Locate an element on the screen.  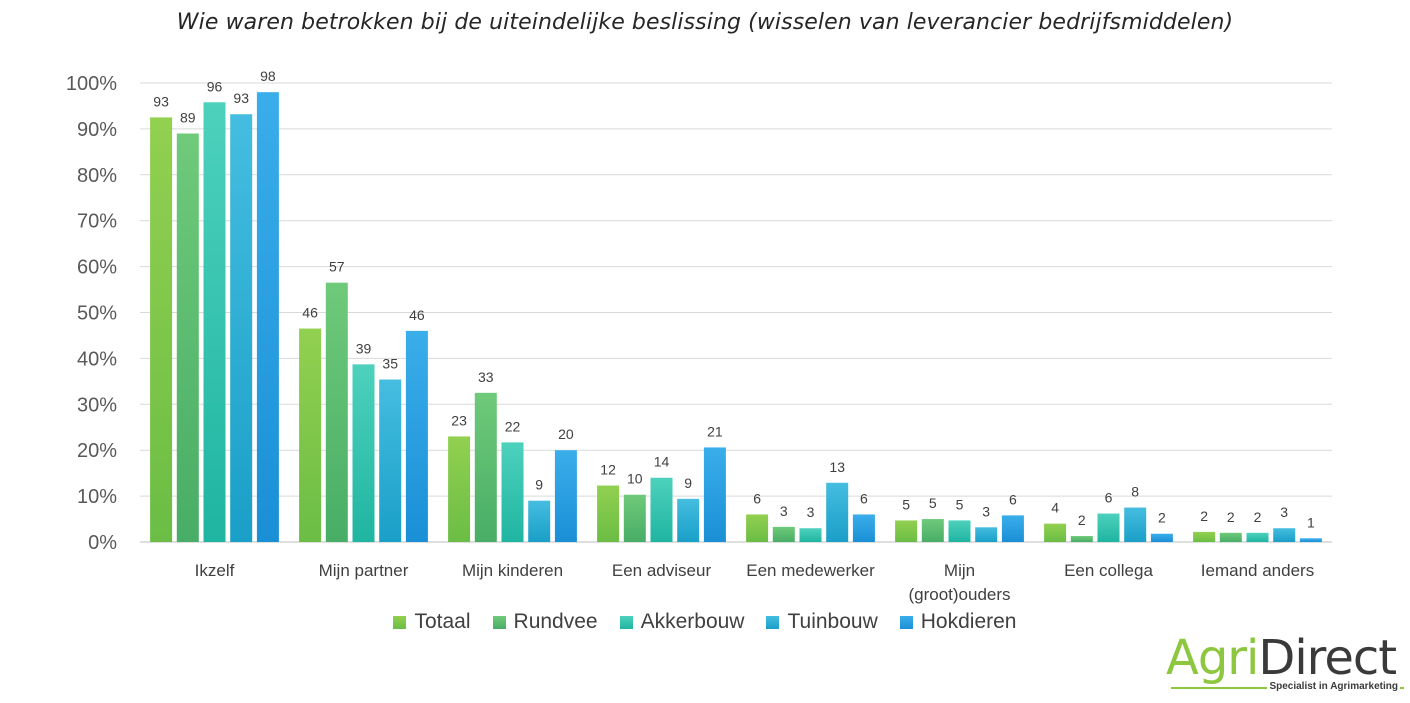
data-label: 35 is located at coordinates (390, 364).